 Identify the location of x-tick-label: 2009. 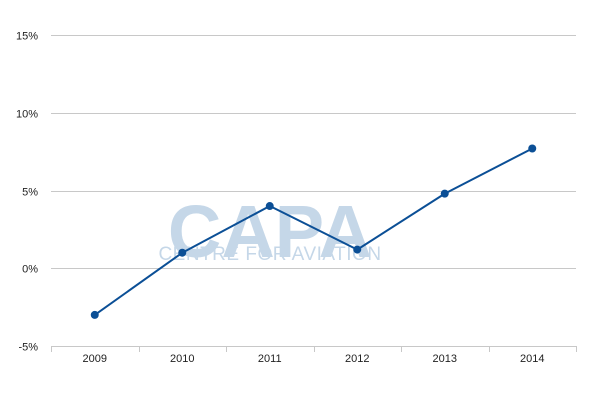
(95, 359).